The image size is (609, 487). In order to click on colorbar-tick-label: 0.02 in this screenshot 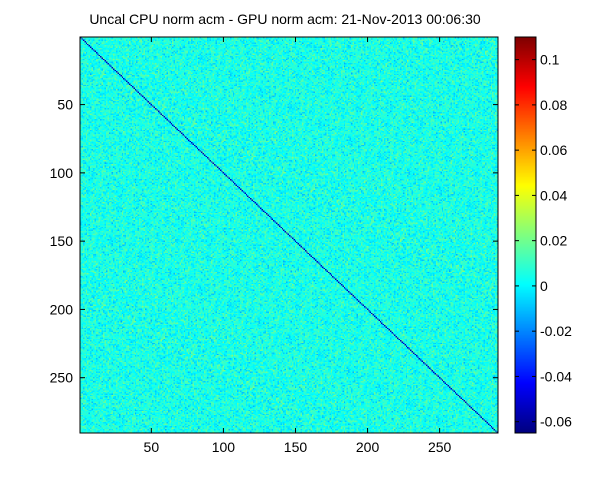, I will do `click(553, 241)`.